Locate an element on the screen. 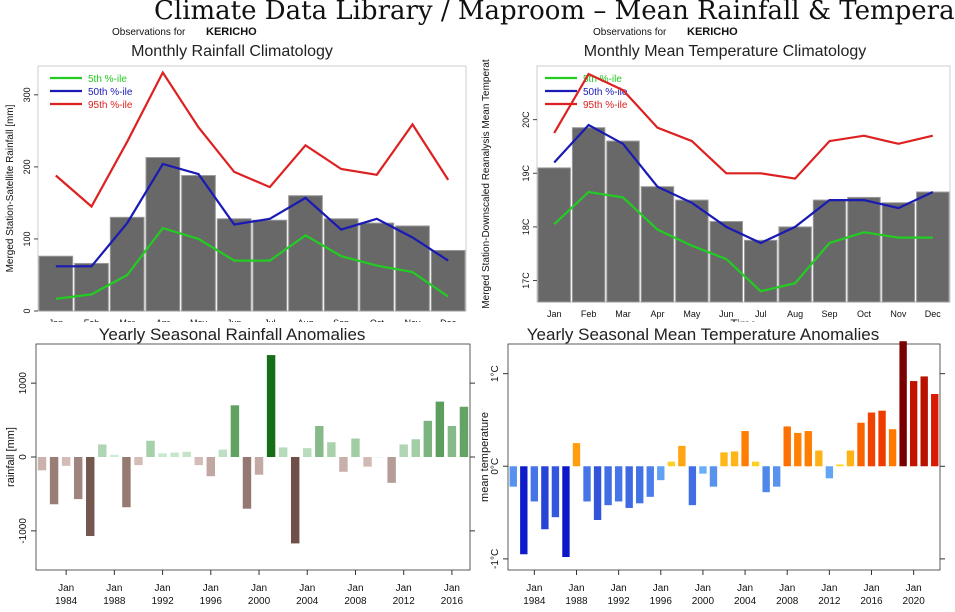 Image resolution: width=955 pixels, height=612 pixels. x-tick-label: 2000 is located at coordinates (703, 601).